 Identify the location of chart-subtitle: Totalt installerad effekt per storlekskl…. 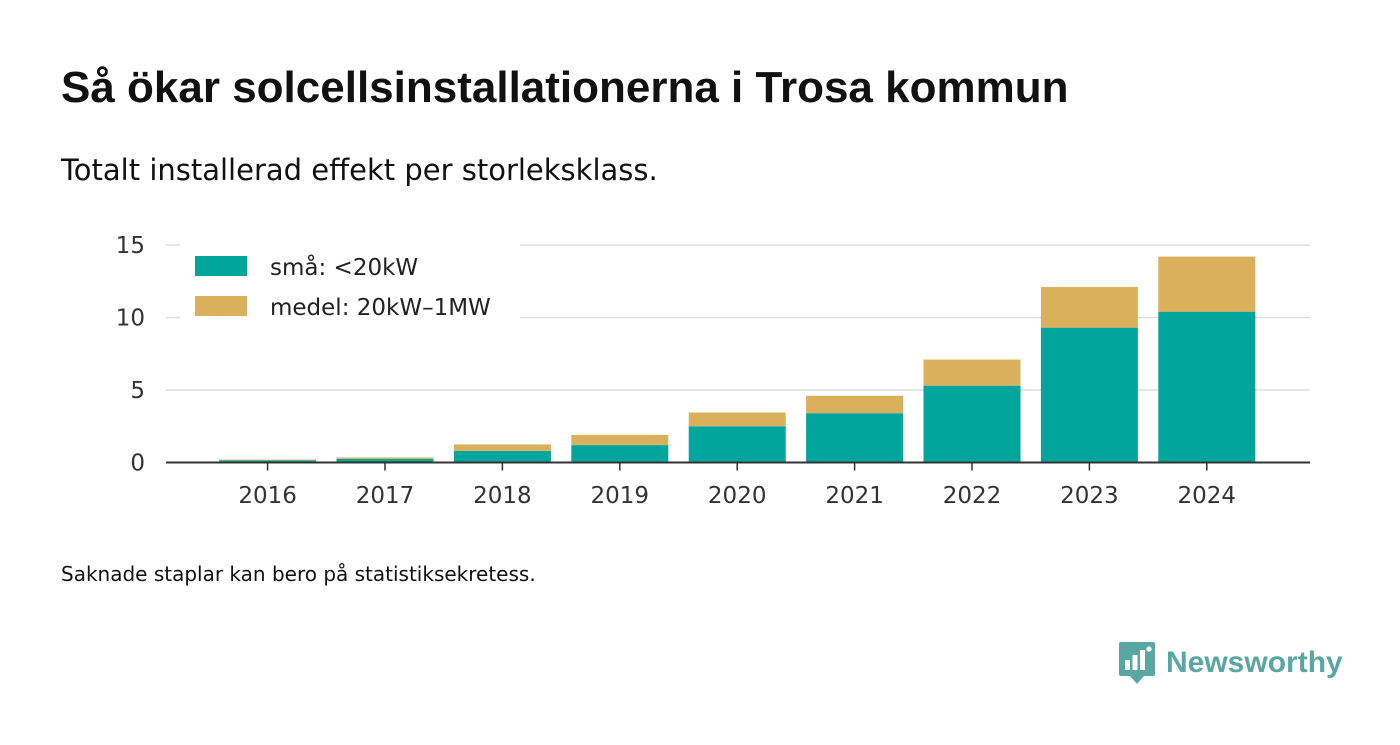
(359, 170).